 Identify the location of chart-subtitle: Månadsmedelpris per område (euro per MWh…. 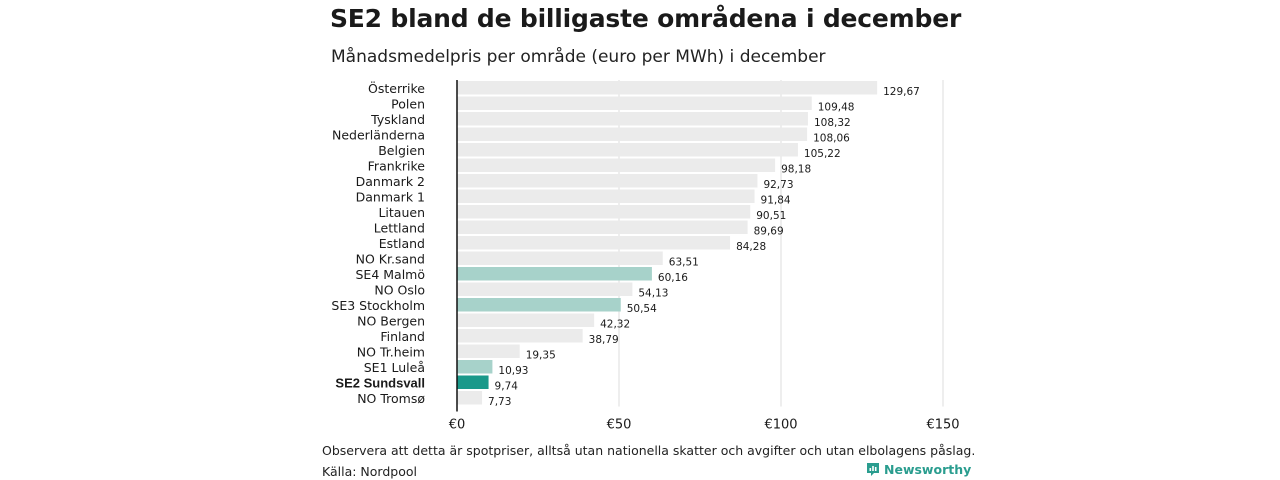
(578, 57).